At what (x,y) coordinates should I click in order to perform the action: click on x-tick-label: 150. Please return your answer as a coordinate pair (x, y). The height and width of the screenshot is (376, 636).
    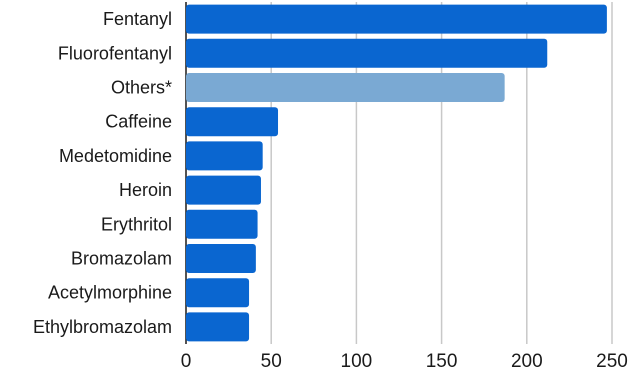
    Looking at the image, I should click on (442, 361).